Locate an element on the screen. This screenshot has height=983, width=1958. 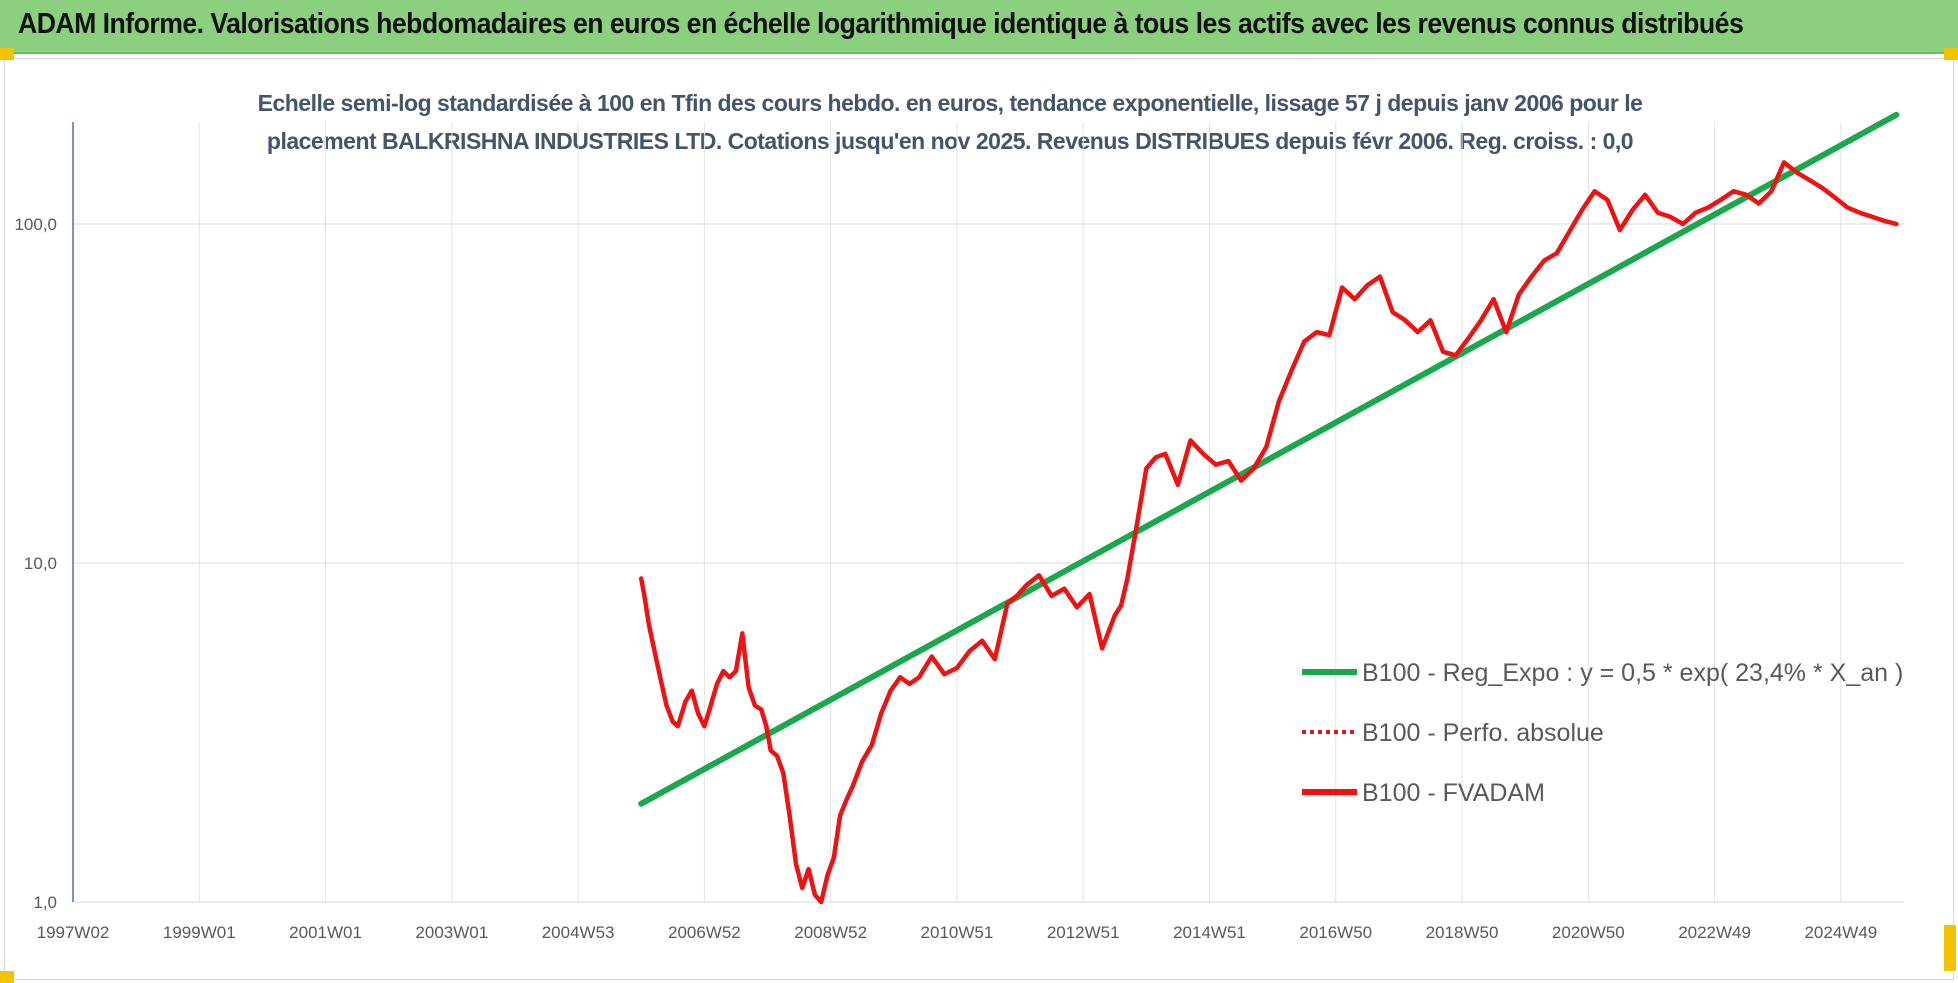
y-tick-label: 1,0 is located at coordinates (45, 902).